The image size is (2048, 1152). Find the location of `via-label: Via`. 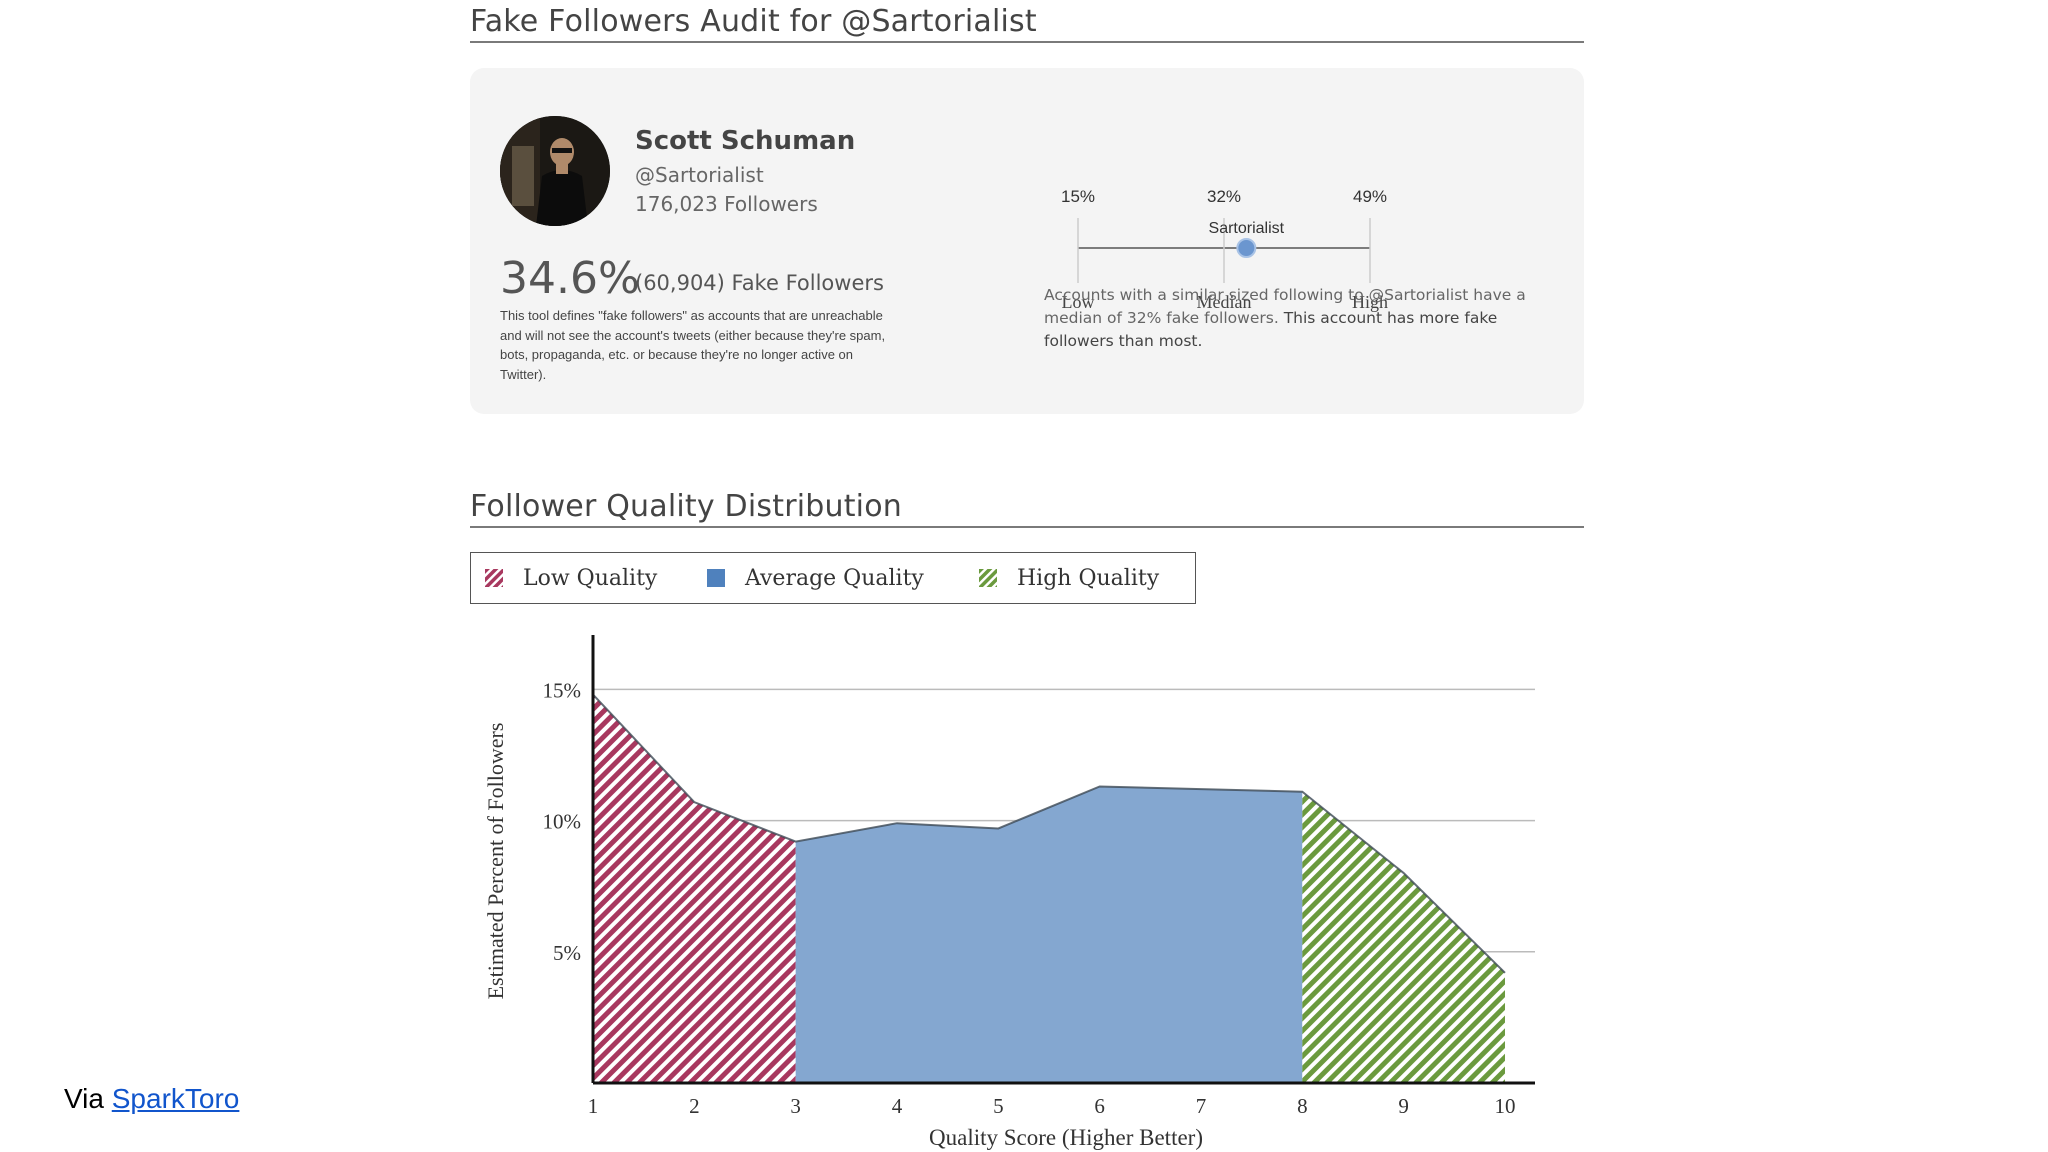

via-label: Via is located at coordinates (84, 1098).